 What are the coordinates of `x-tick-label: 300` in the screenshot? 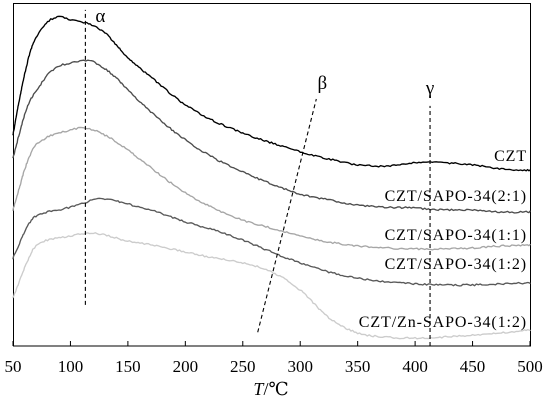 It's located at (300, 366).